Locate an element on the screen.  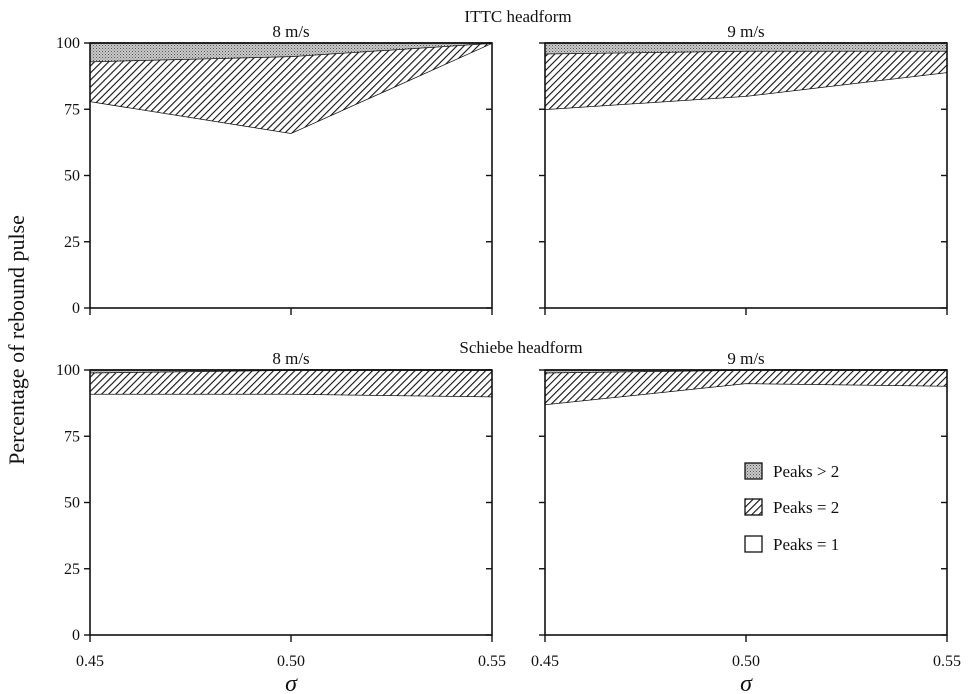
x-axis-label-left: σ is located at coordinates (291, 682).